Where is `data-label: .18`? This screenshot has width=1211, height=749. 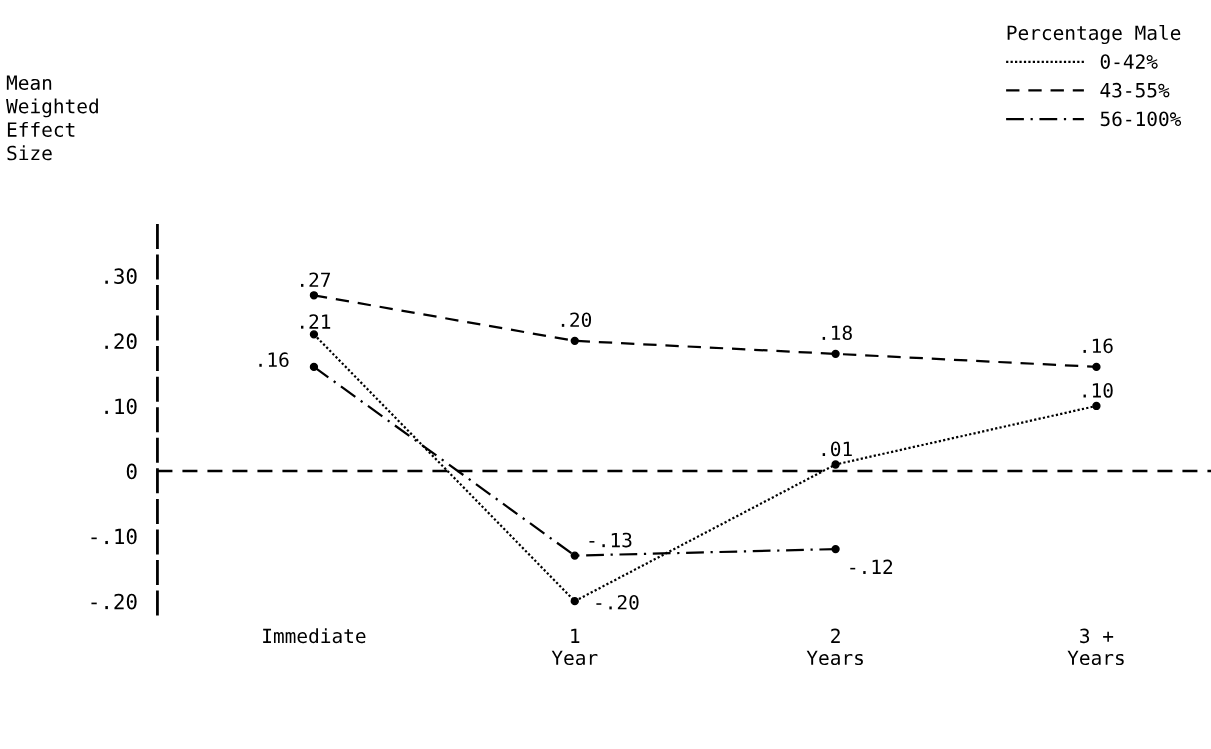
data-label: .18 is located at coordinates (837, 333).